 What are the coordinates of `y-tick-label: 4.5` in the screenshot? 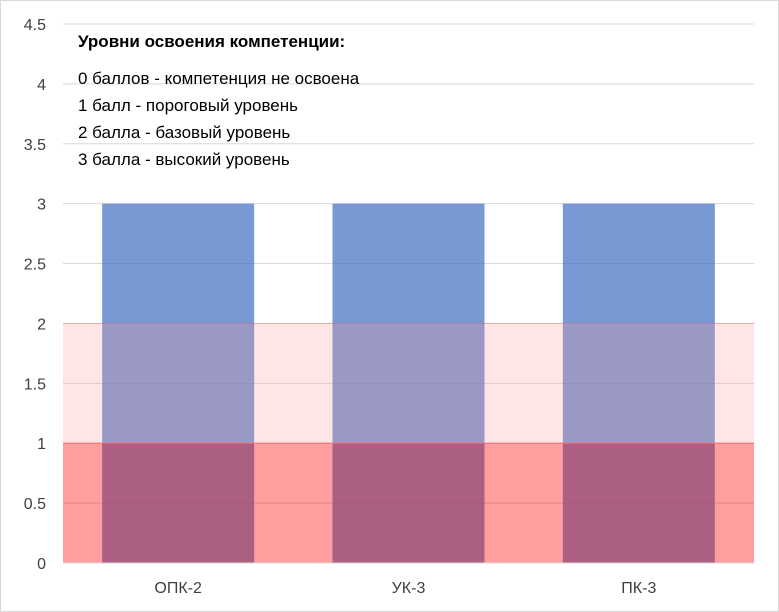 It's located at (35, 25).